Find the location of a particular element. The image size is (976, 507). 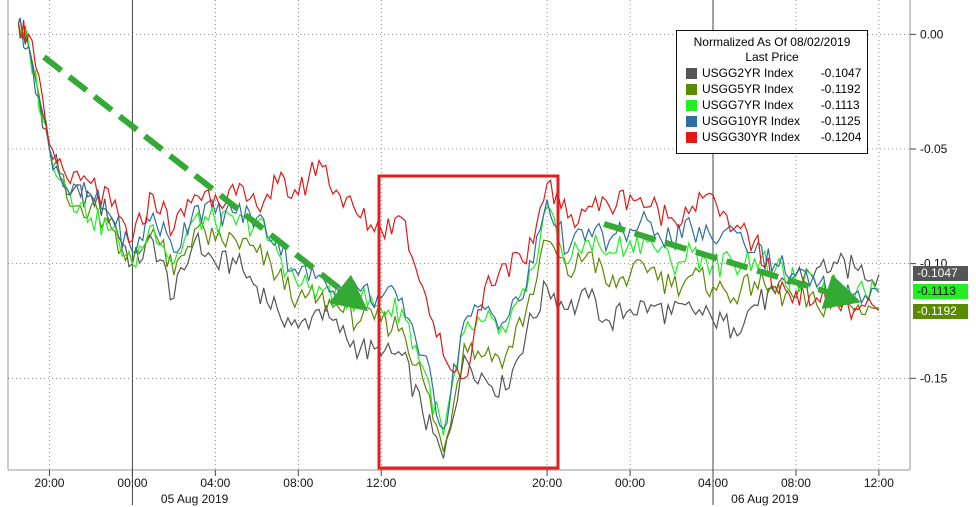

legend-series-value: -0.1125 is located at coordinates (840, 121).